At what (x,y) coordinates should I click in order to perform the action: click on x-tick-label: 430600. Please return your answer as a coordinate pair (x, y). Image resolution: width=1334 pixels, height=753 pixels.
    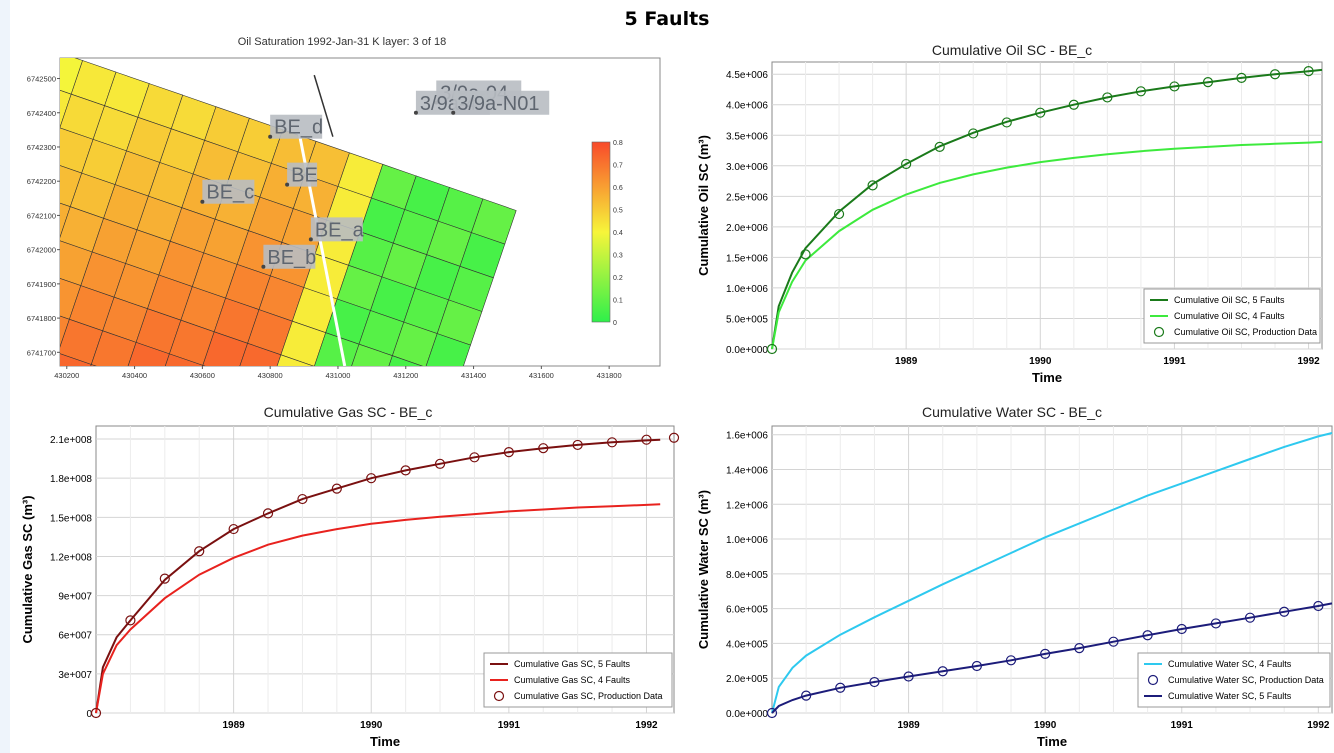
    Looking at the image, I should click on (202, 375).